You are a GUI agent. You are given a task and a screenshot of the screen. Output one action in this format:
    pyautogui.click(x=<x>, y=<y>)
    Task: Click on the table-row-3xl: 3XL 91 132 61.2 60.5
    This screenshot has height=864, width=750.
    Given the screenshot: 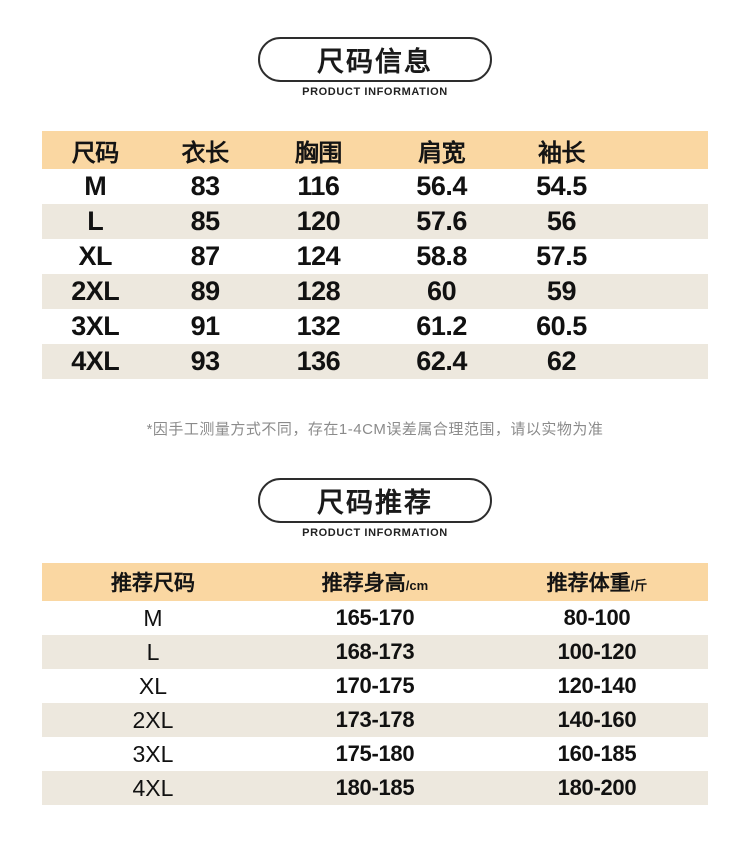 What is the action you would take?
    pyautogui.click(x=375, y=326)
    